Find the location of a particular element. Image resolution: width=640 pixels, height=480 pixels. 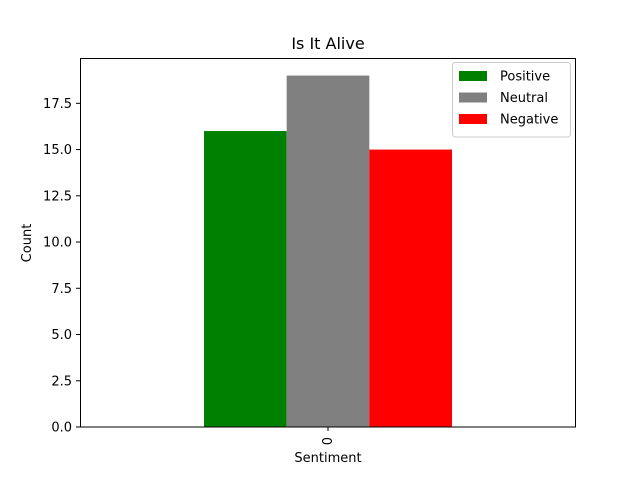

y-axis-label: Count is located at coordinates (27, 243).